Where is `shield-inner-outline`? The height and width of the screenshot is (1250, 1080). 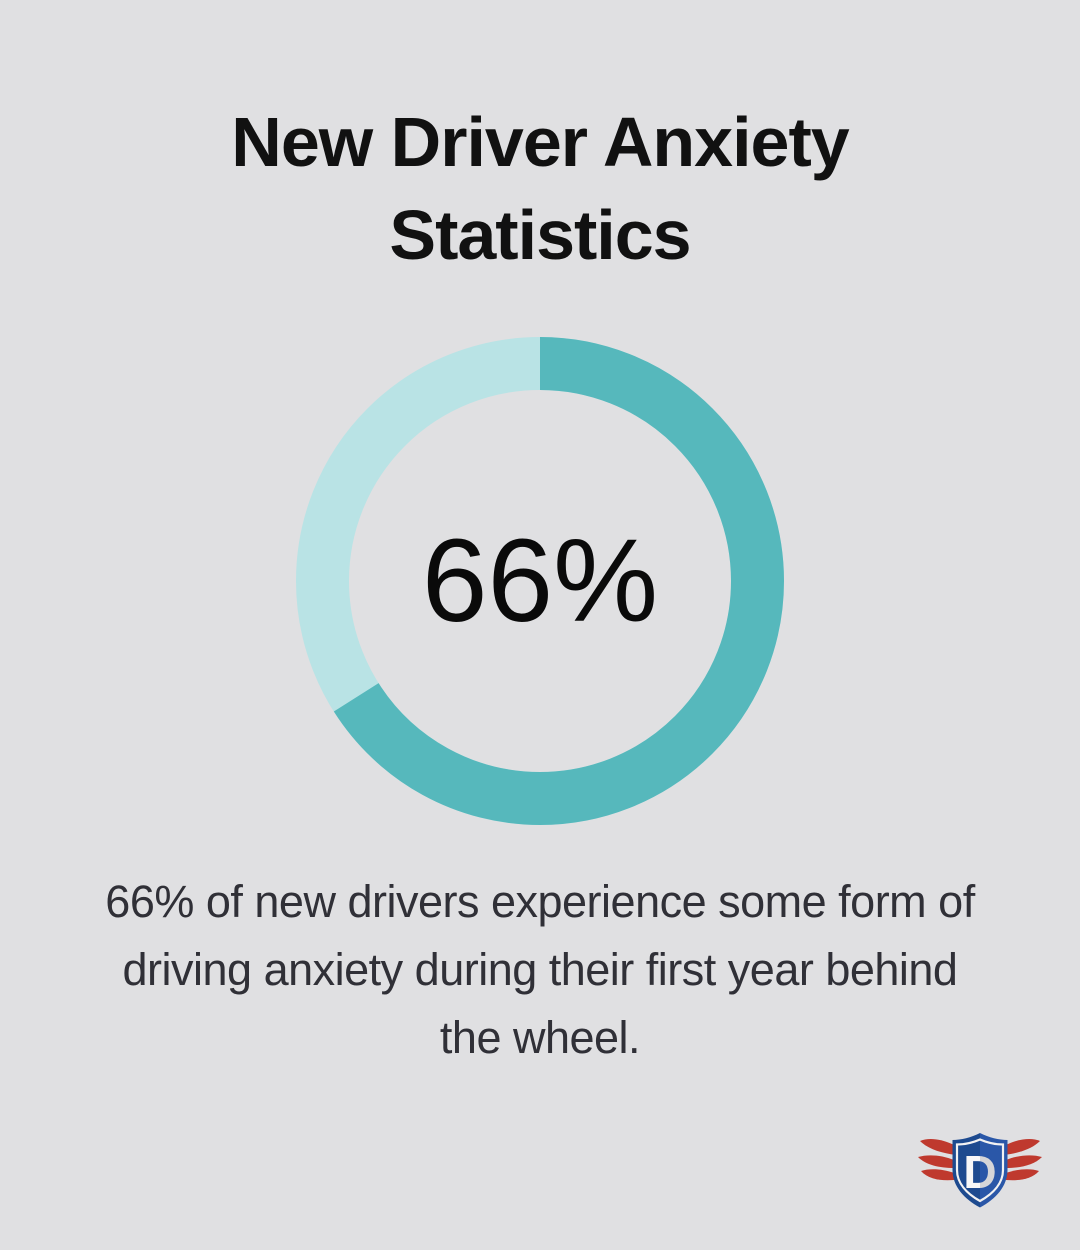 shield-inner-outline is located at coordinates (980, 1170).